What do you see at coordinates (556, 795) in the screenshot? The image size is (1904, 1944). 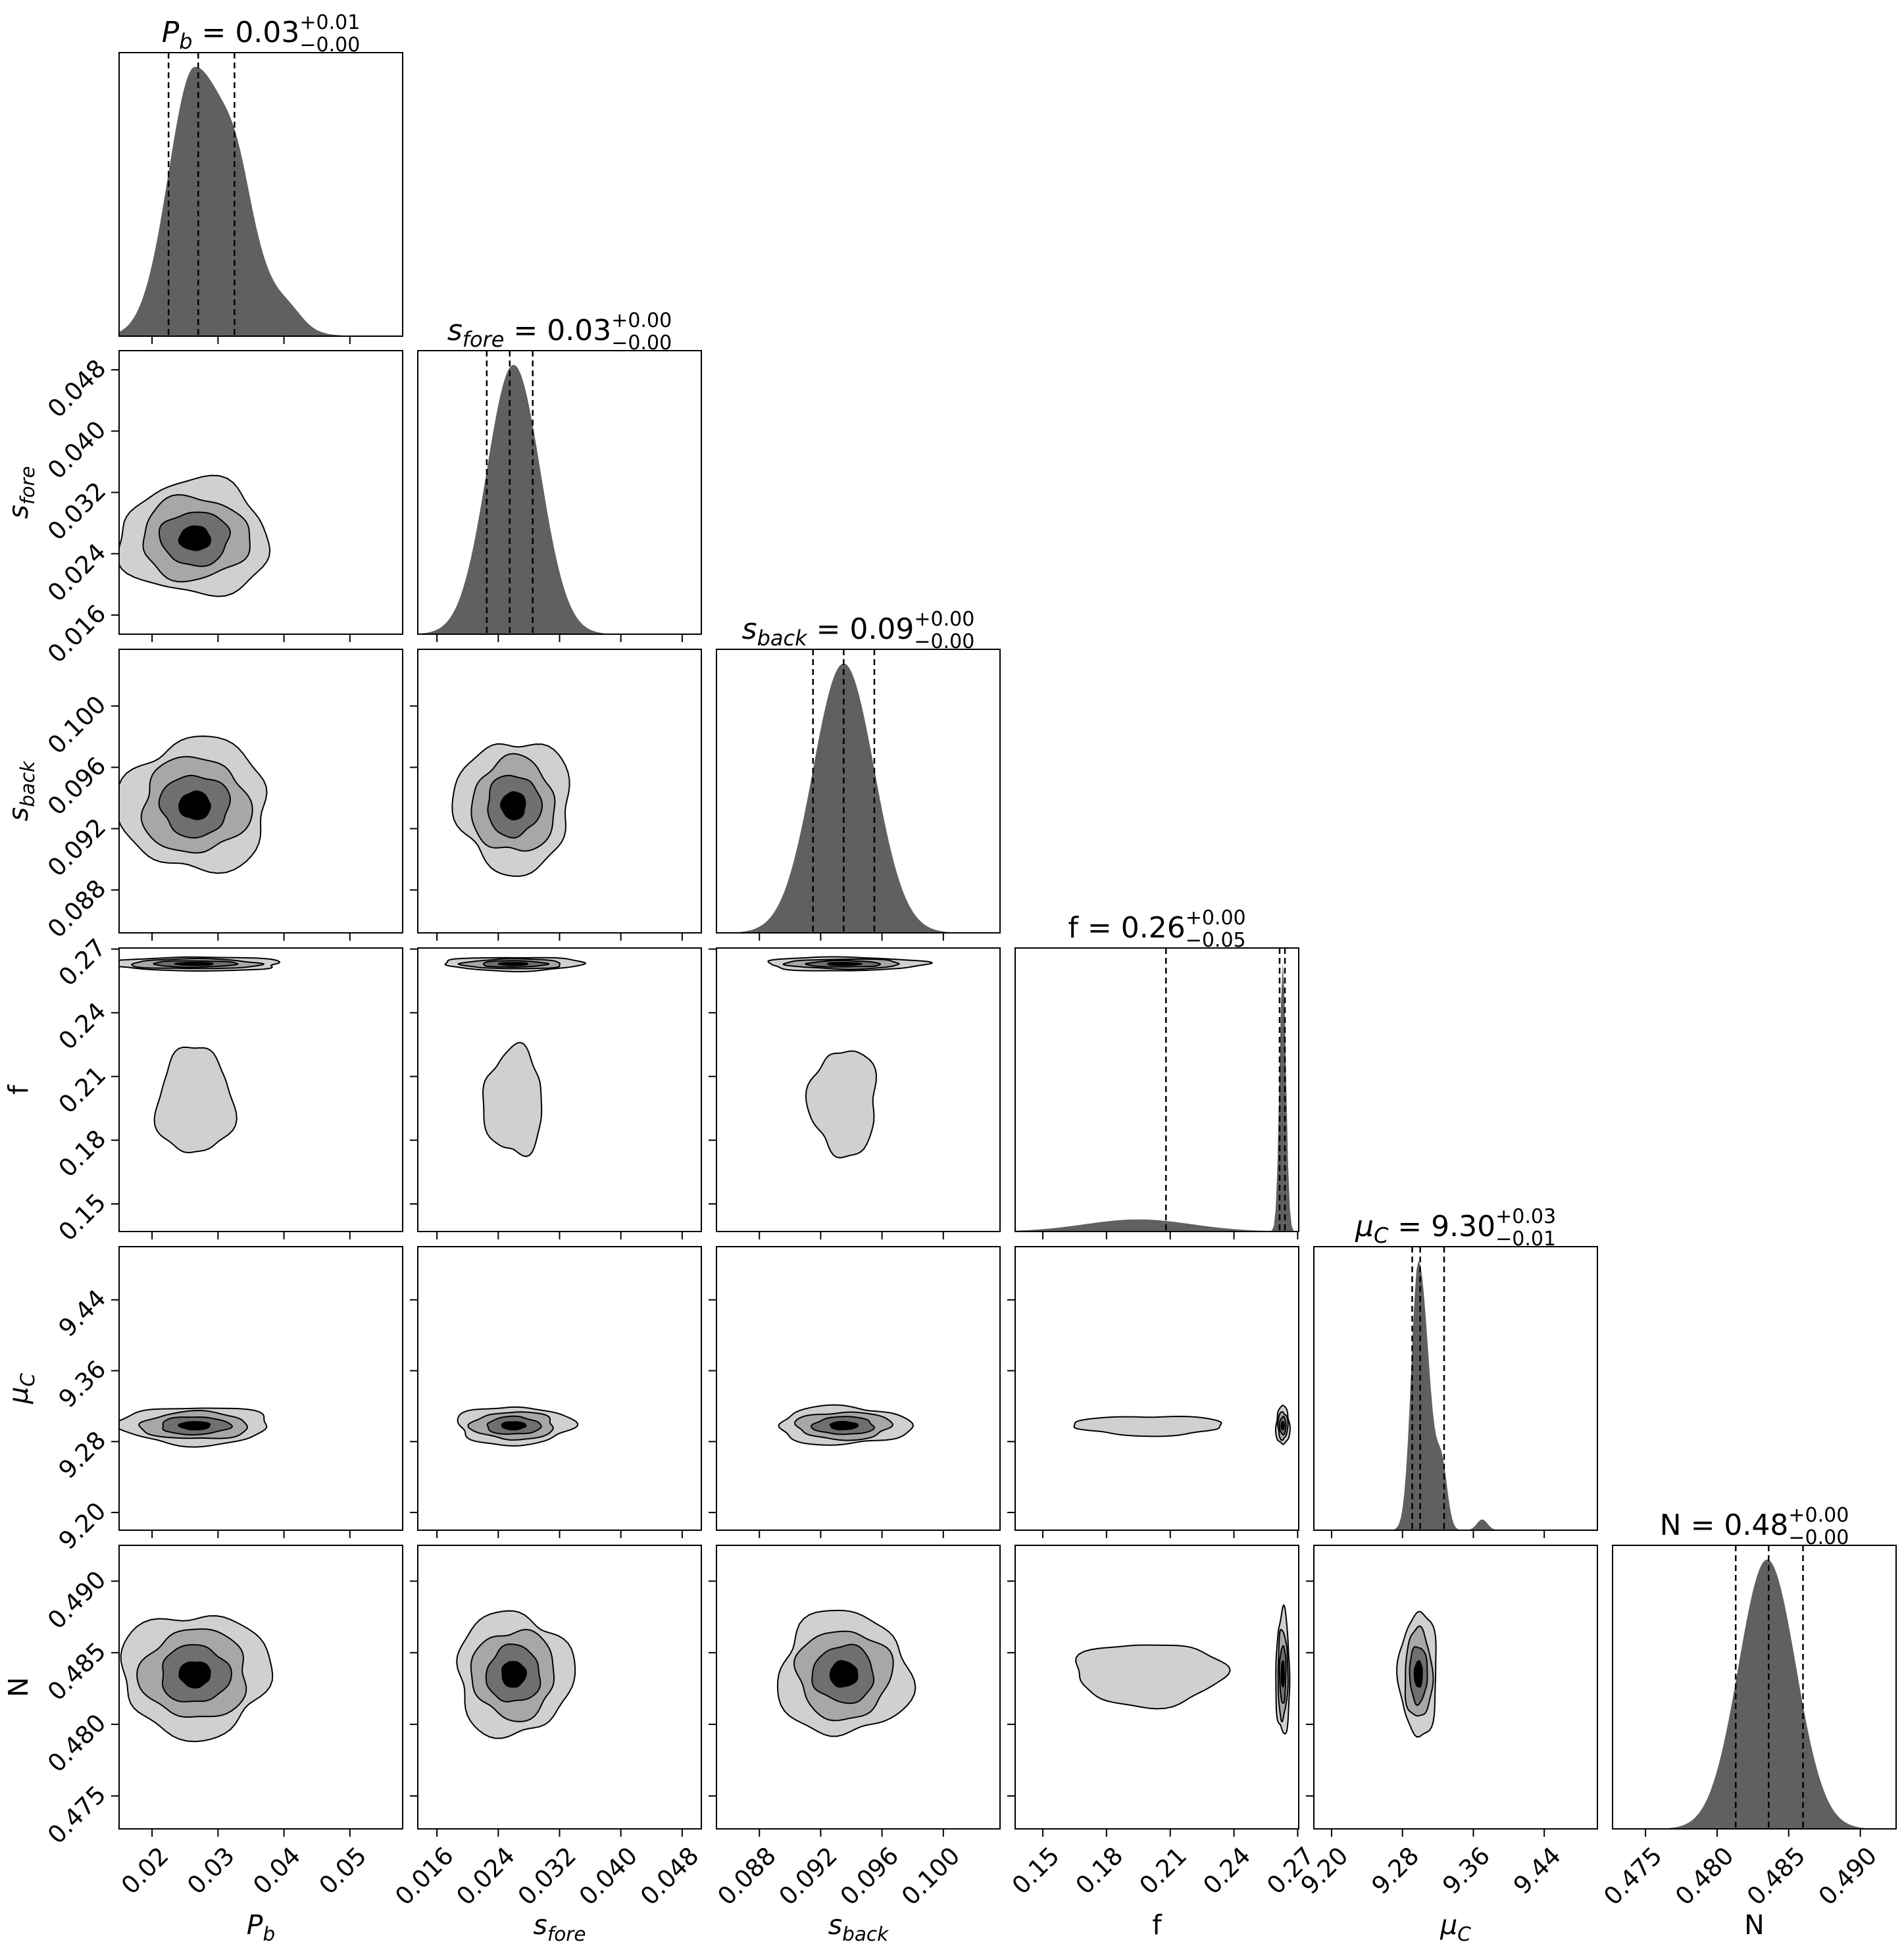 I see `contour-panel-s_fore-s_back` at bounding box center [556, 795].